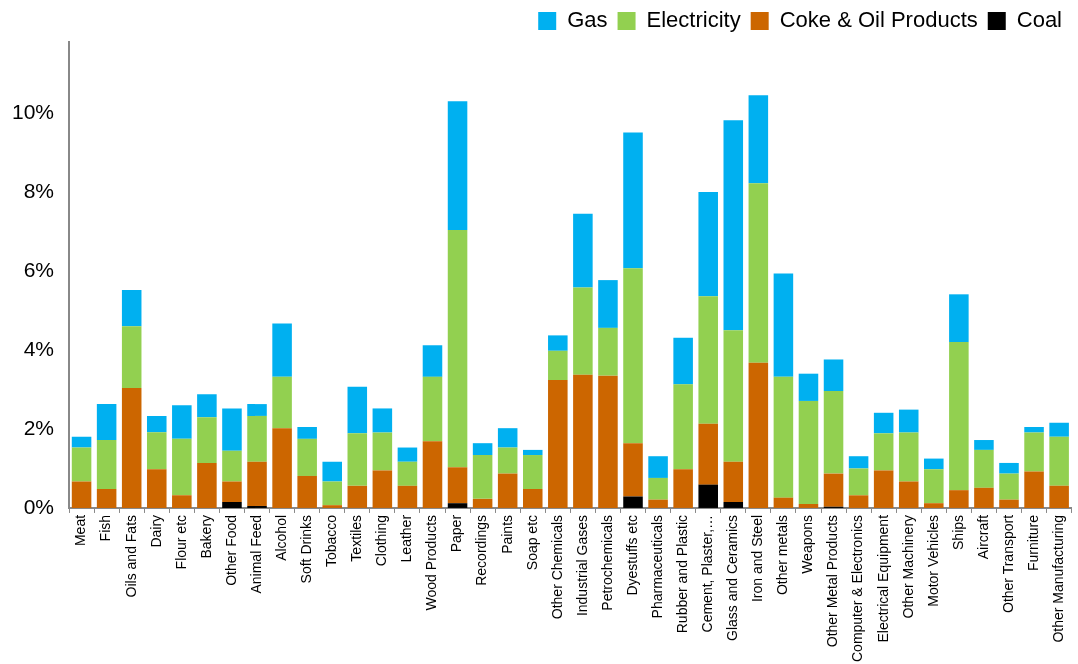  What do you see at coordinates (581, 565) in the screenshot?
I see `x-tick-label: Industrial Gases` at bounding box center [581, 565].